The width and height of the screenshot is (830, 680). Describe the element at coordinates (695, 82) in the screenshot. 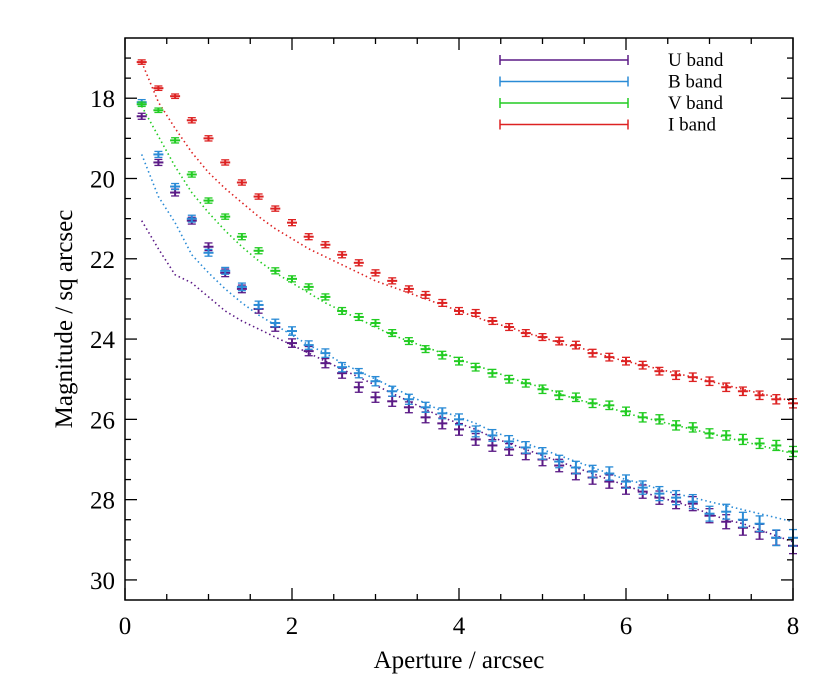

I see `legend-label: B band` at that location.